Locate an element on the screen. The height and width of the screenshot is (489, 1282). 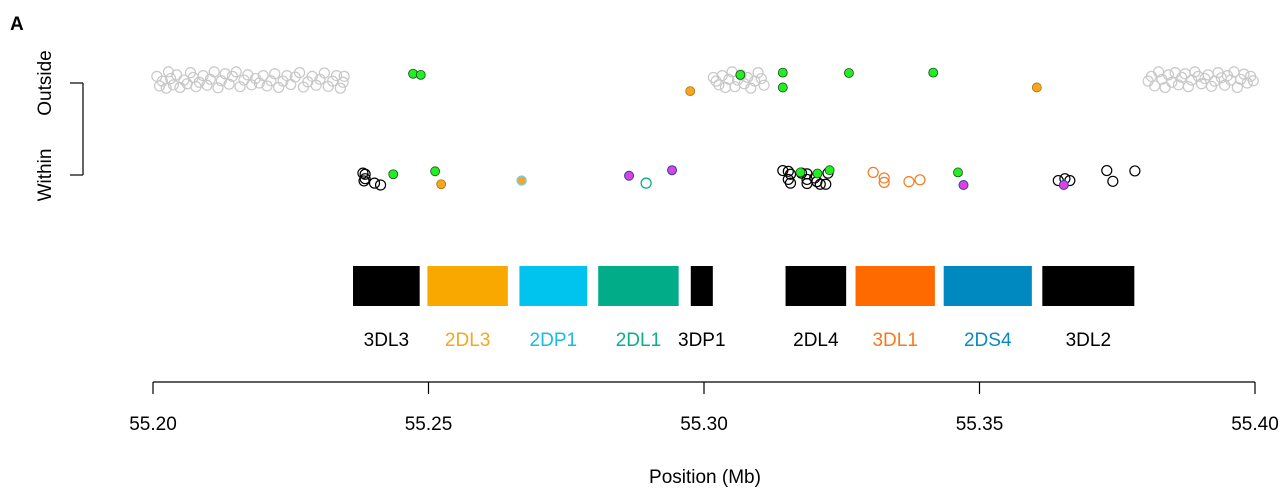
y-label-within: Within is located at coordinates (45, 175).